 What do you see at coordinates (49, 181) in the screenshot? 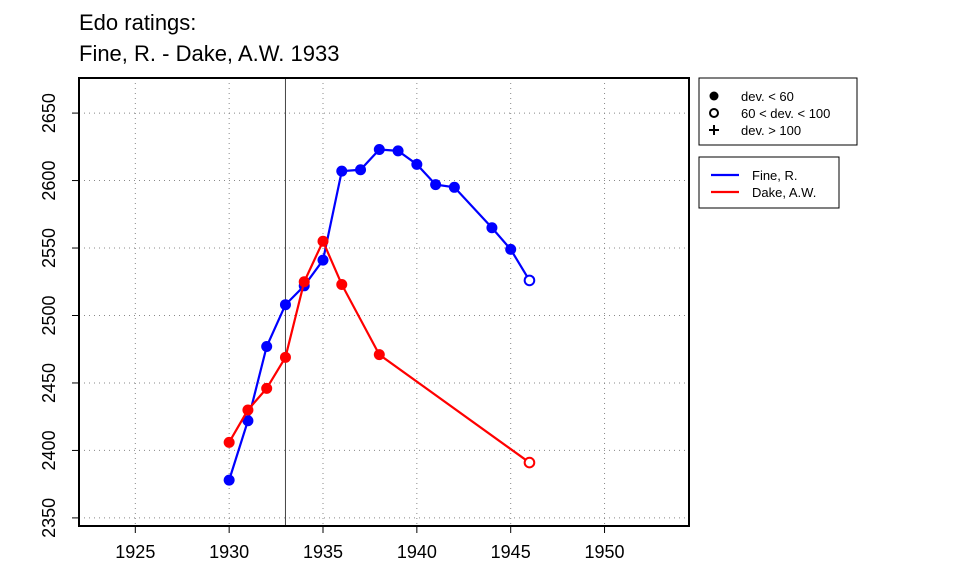
I see `y-tick-label: 2600` at bounding box center [49, 181].